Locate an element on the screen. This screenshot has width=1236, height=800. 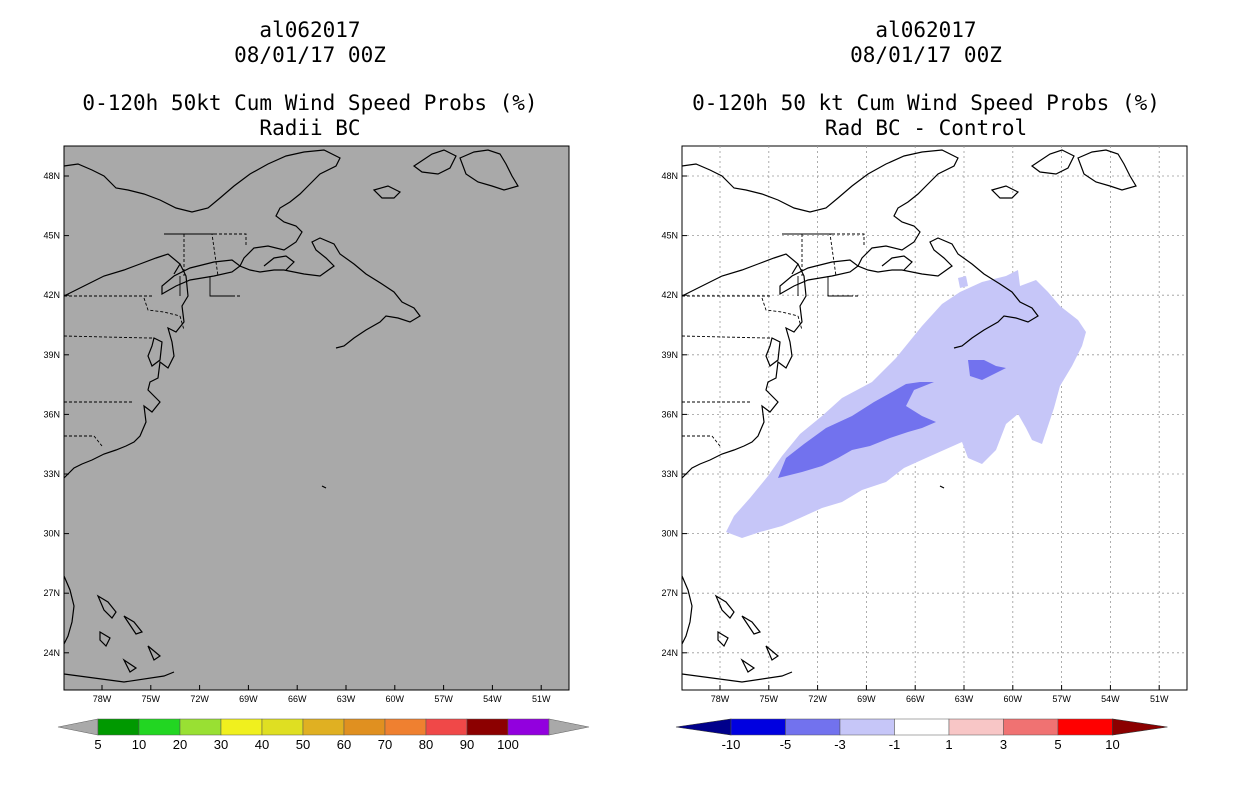
right-storm-id: al062017 is located at coordinates (926, 30).